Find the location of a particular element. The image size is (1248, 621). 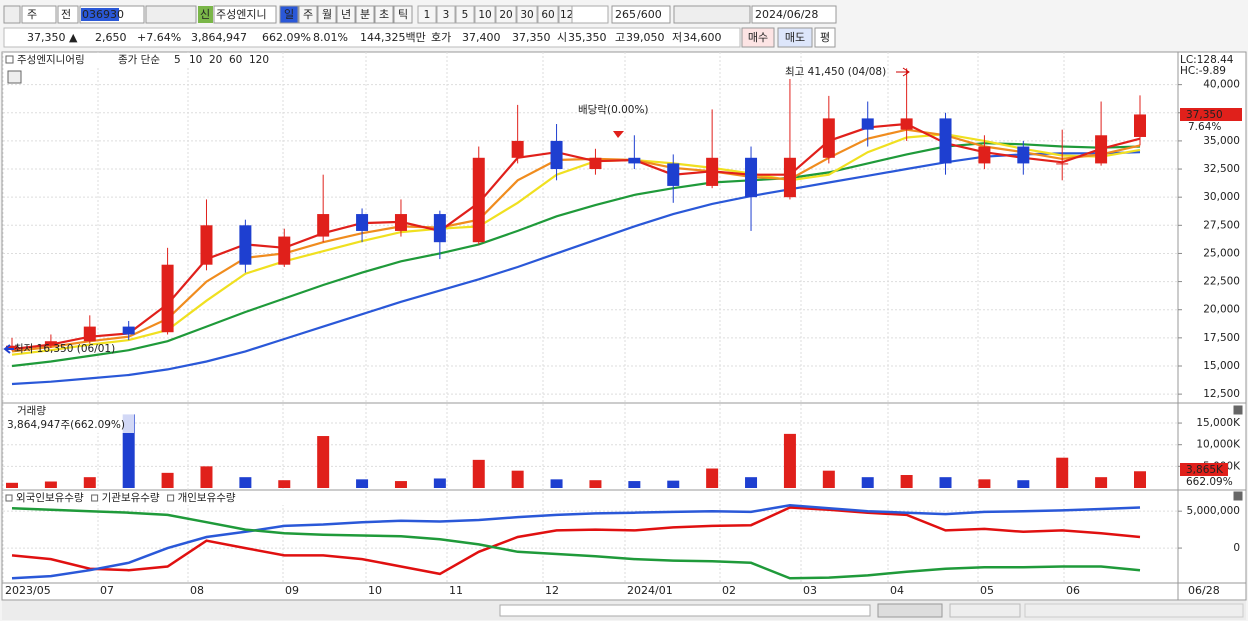

minute-custom is located at coordinates (590, 14).